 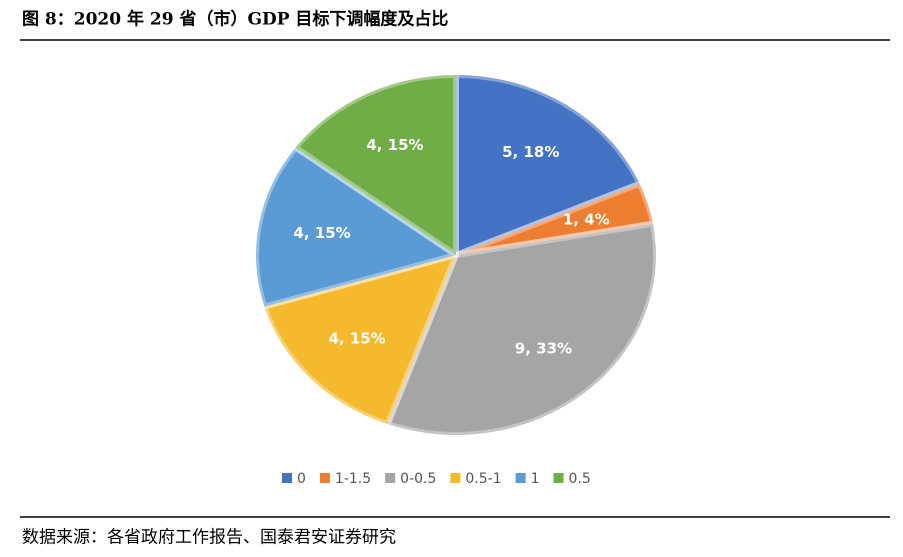 I want to click on legend-label: 0-0.5, so click(x=418, y=479).